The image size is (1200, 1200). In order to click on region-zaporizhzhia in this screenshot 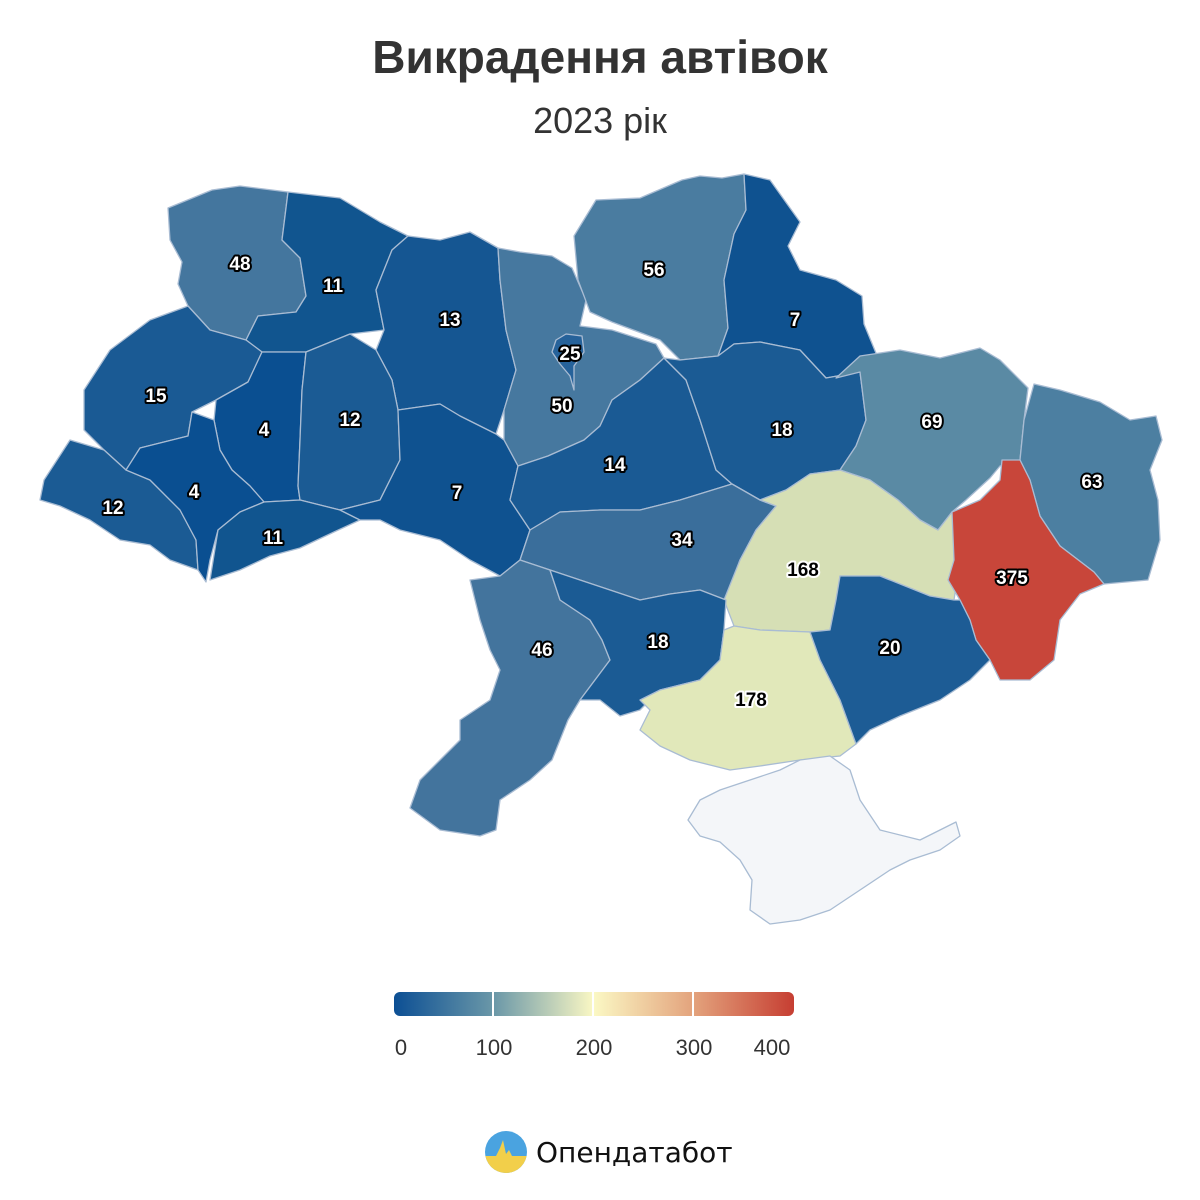, I will do `click(900, 660)`.